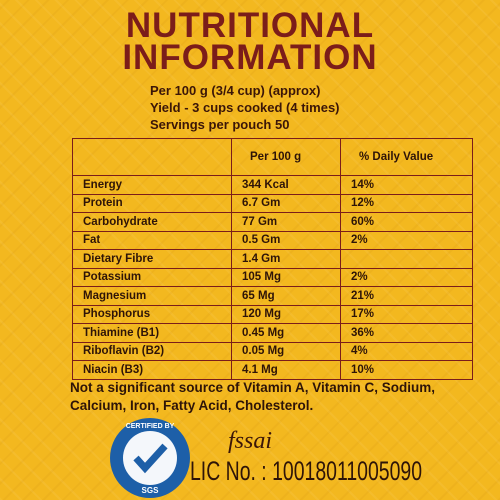 This screenshot has height=500, width=500. What do you see at coordinates (286, 351) in the screenshot?
I see `amount: 0.05 Mg` at bounding box center [286, 351].